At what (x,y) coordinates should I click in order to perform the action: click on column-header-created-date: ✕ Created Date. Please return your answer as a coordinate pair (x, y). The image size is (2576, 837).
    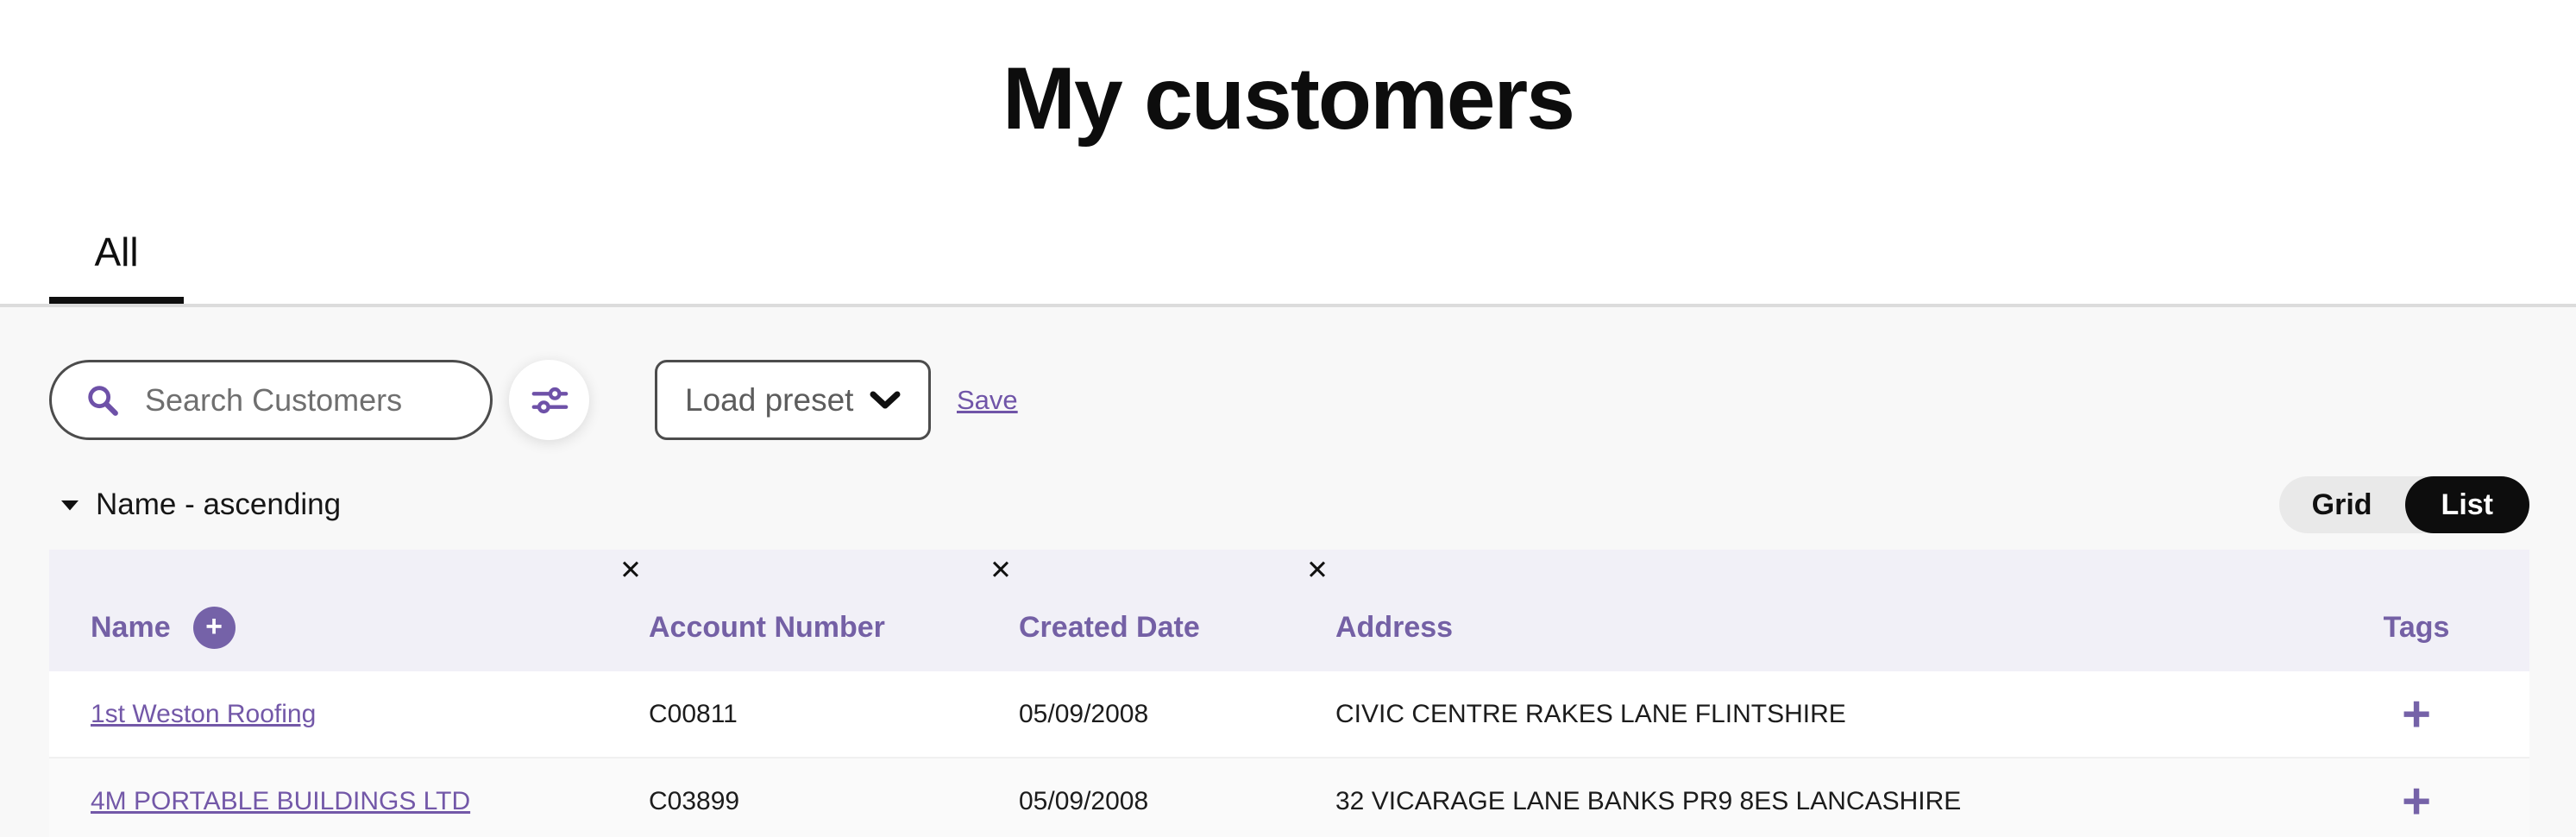
    Looking at the image, I should click on (1162, 610).